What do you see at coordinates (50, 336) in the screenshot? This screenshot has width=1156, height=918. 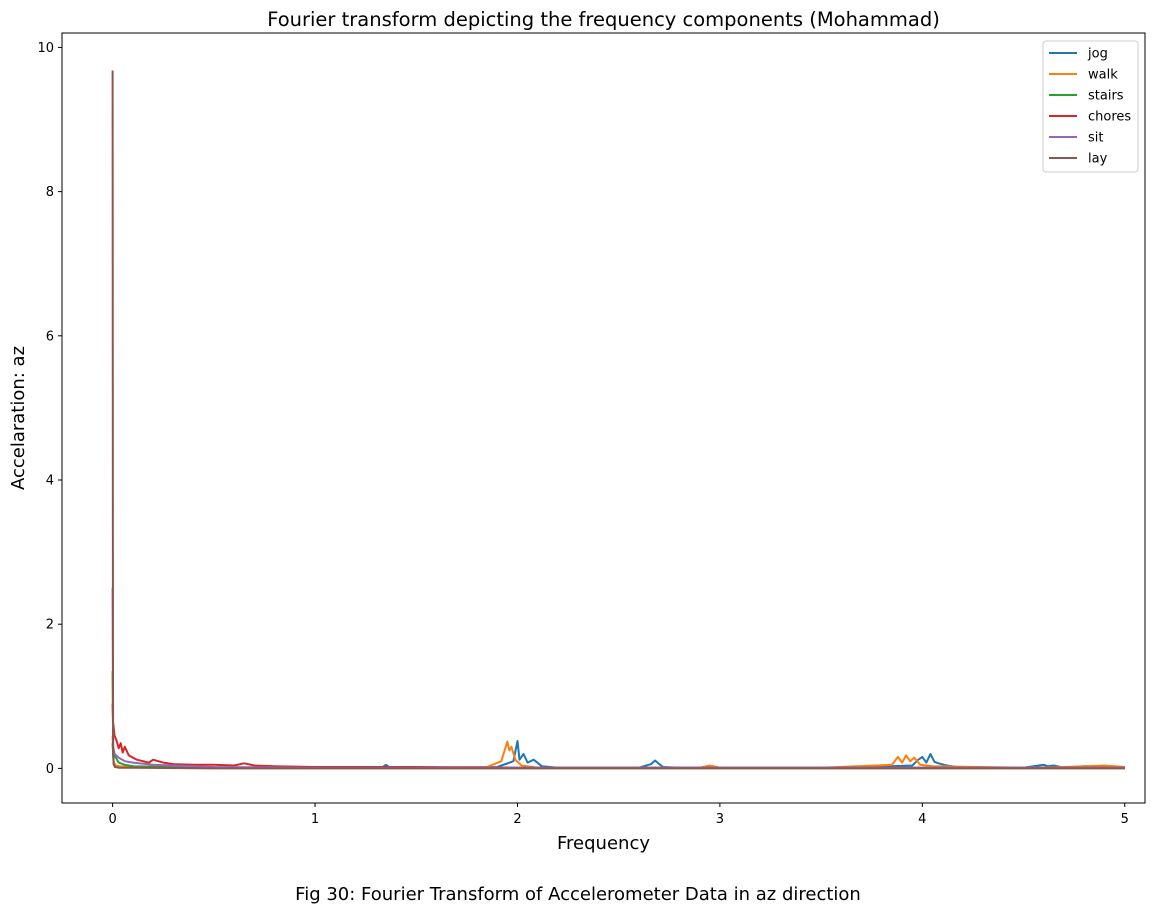 I see `y-tick-label: 6` at bounding box center [50, 336].